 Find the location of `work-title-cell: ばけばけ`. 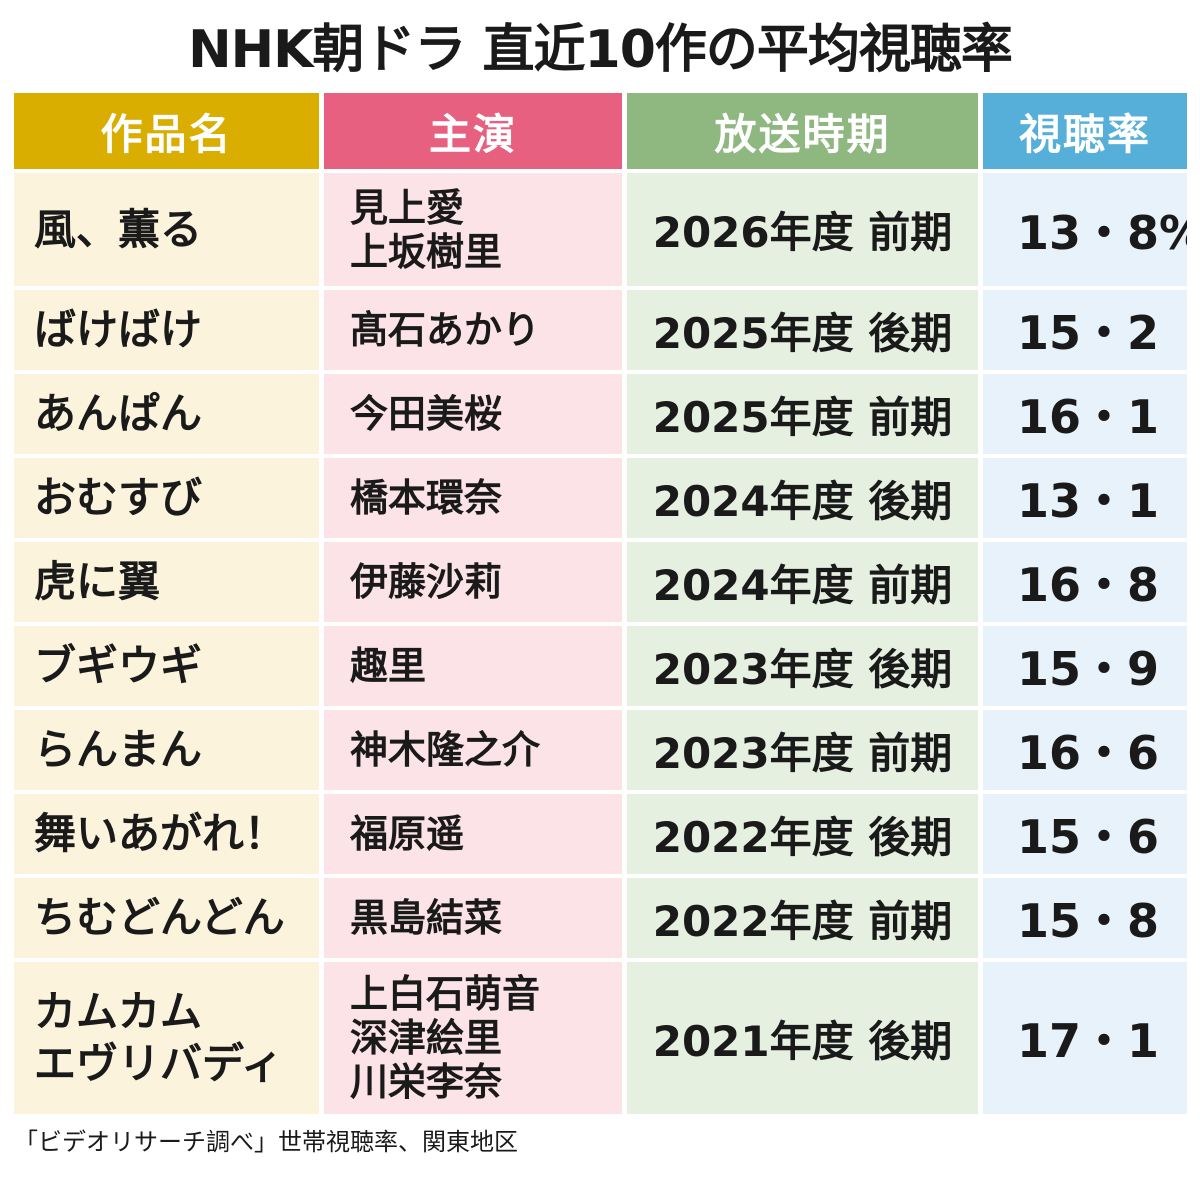

work-title-cell: ばけばけ is located at coordinates (166, 330).